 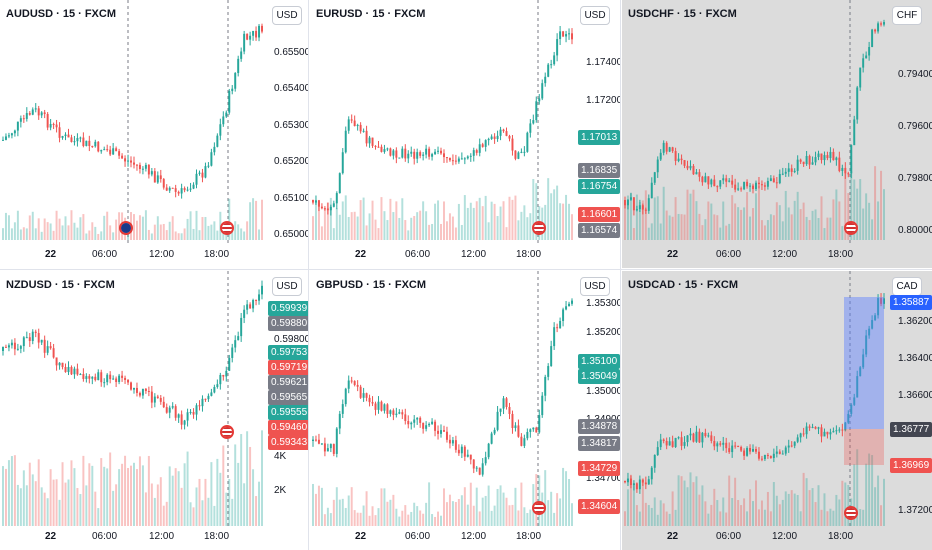 I want to click on price-tag: 1.17013, so click(x=599, y=137).